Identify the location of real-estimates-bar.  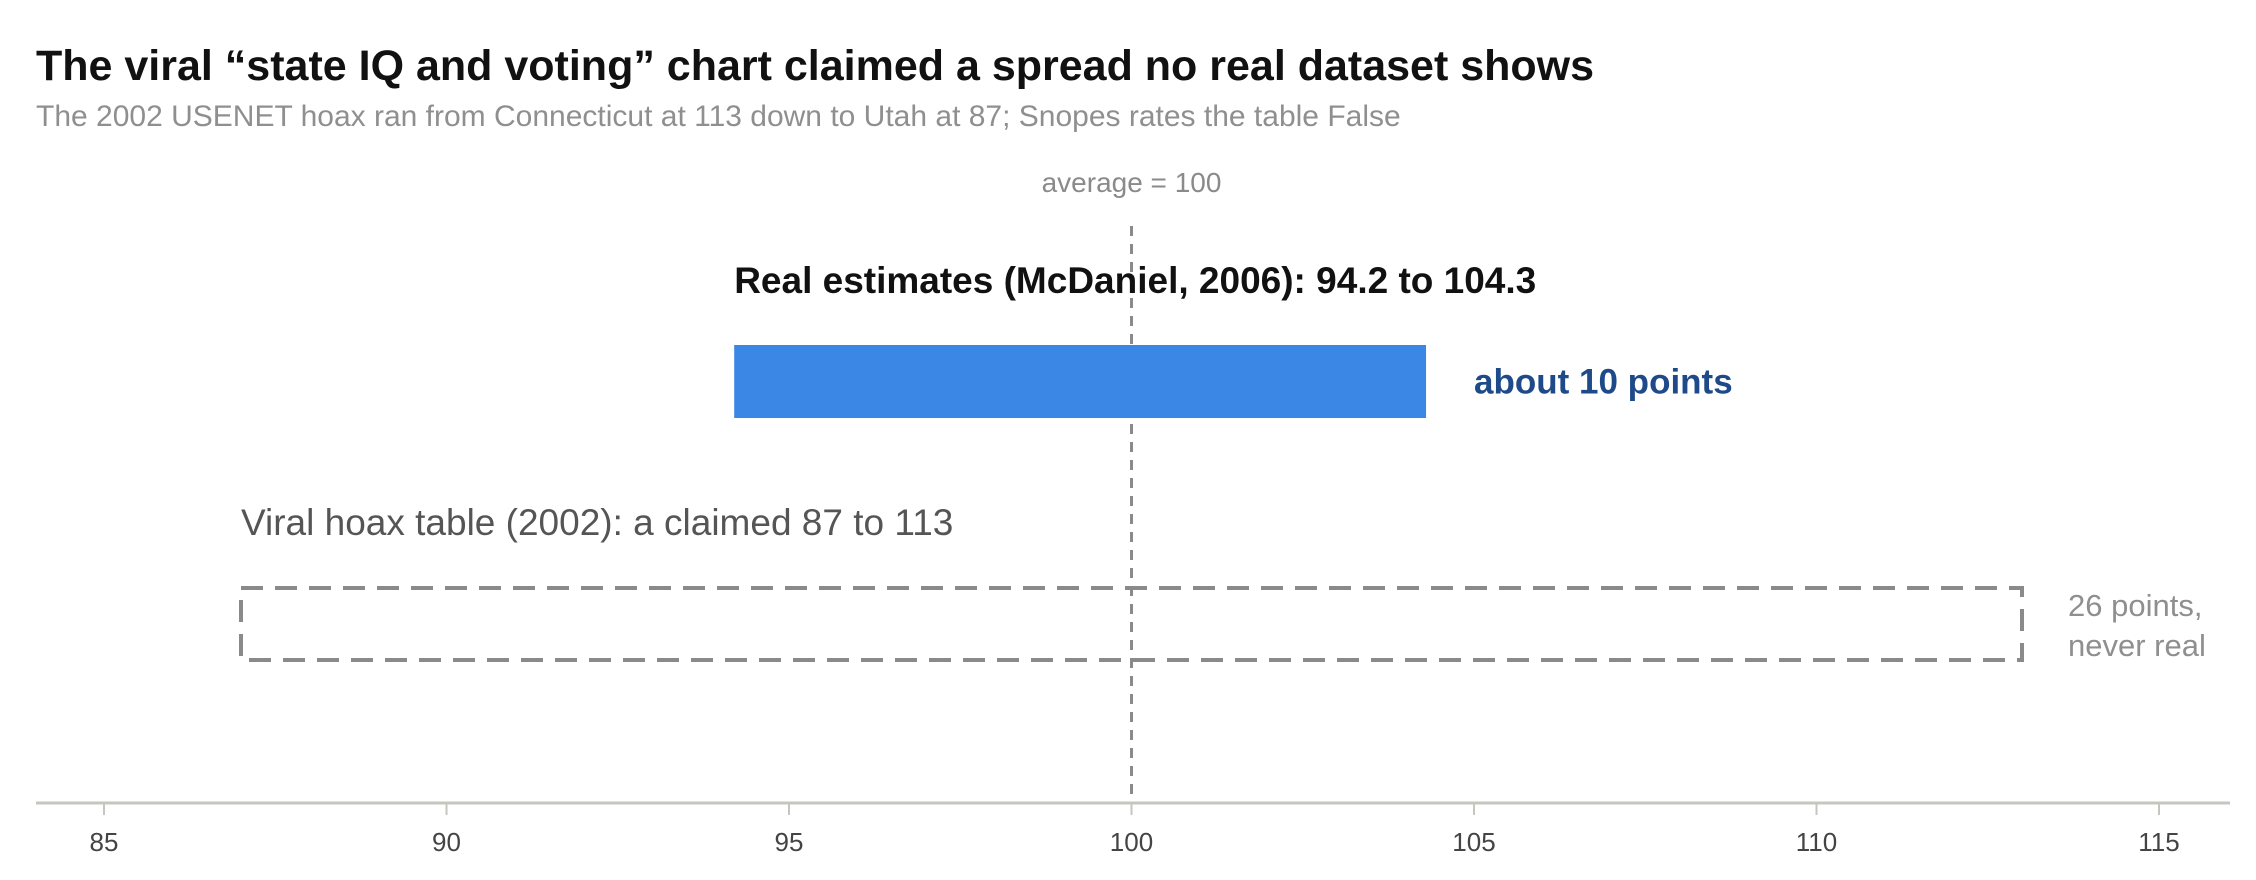
(1080, 381).